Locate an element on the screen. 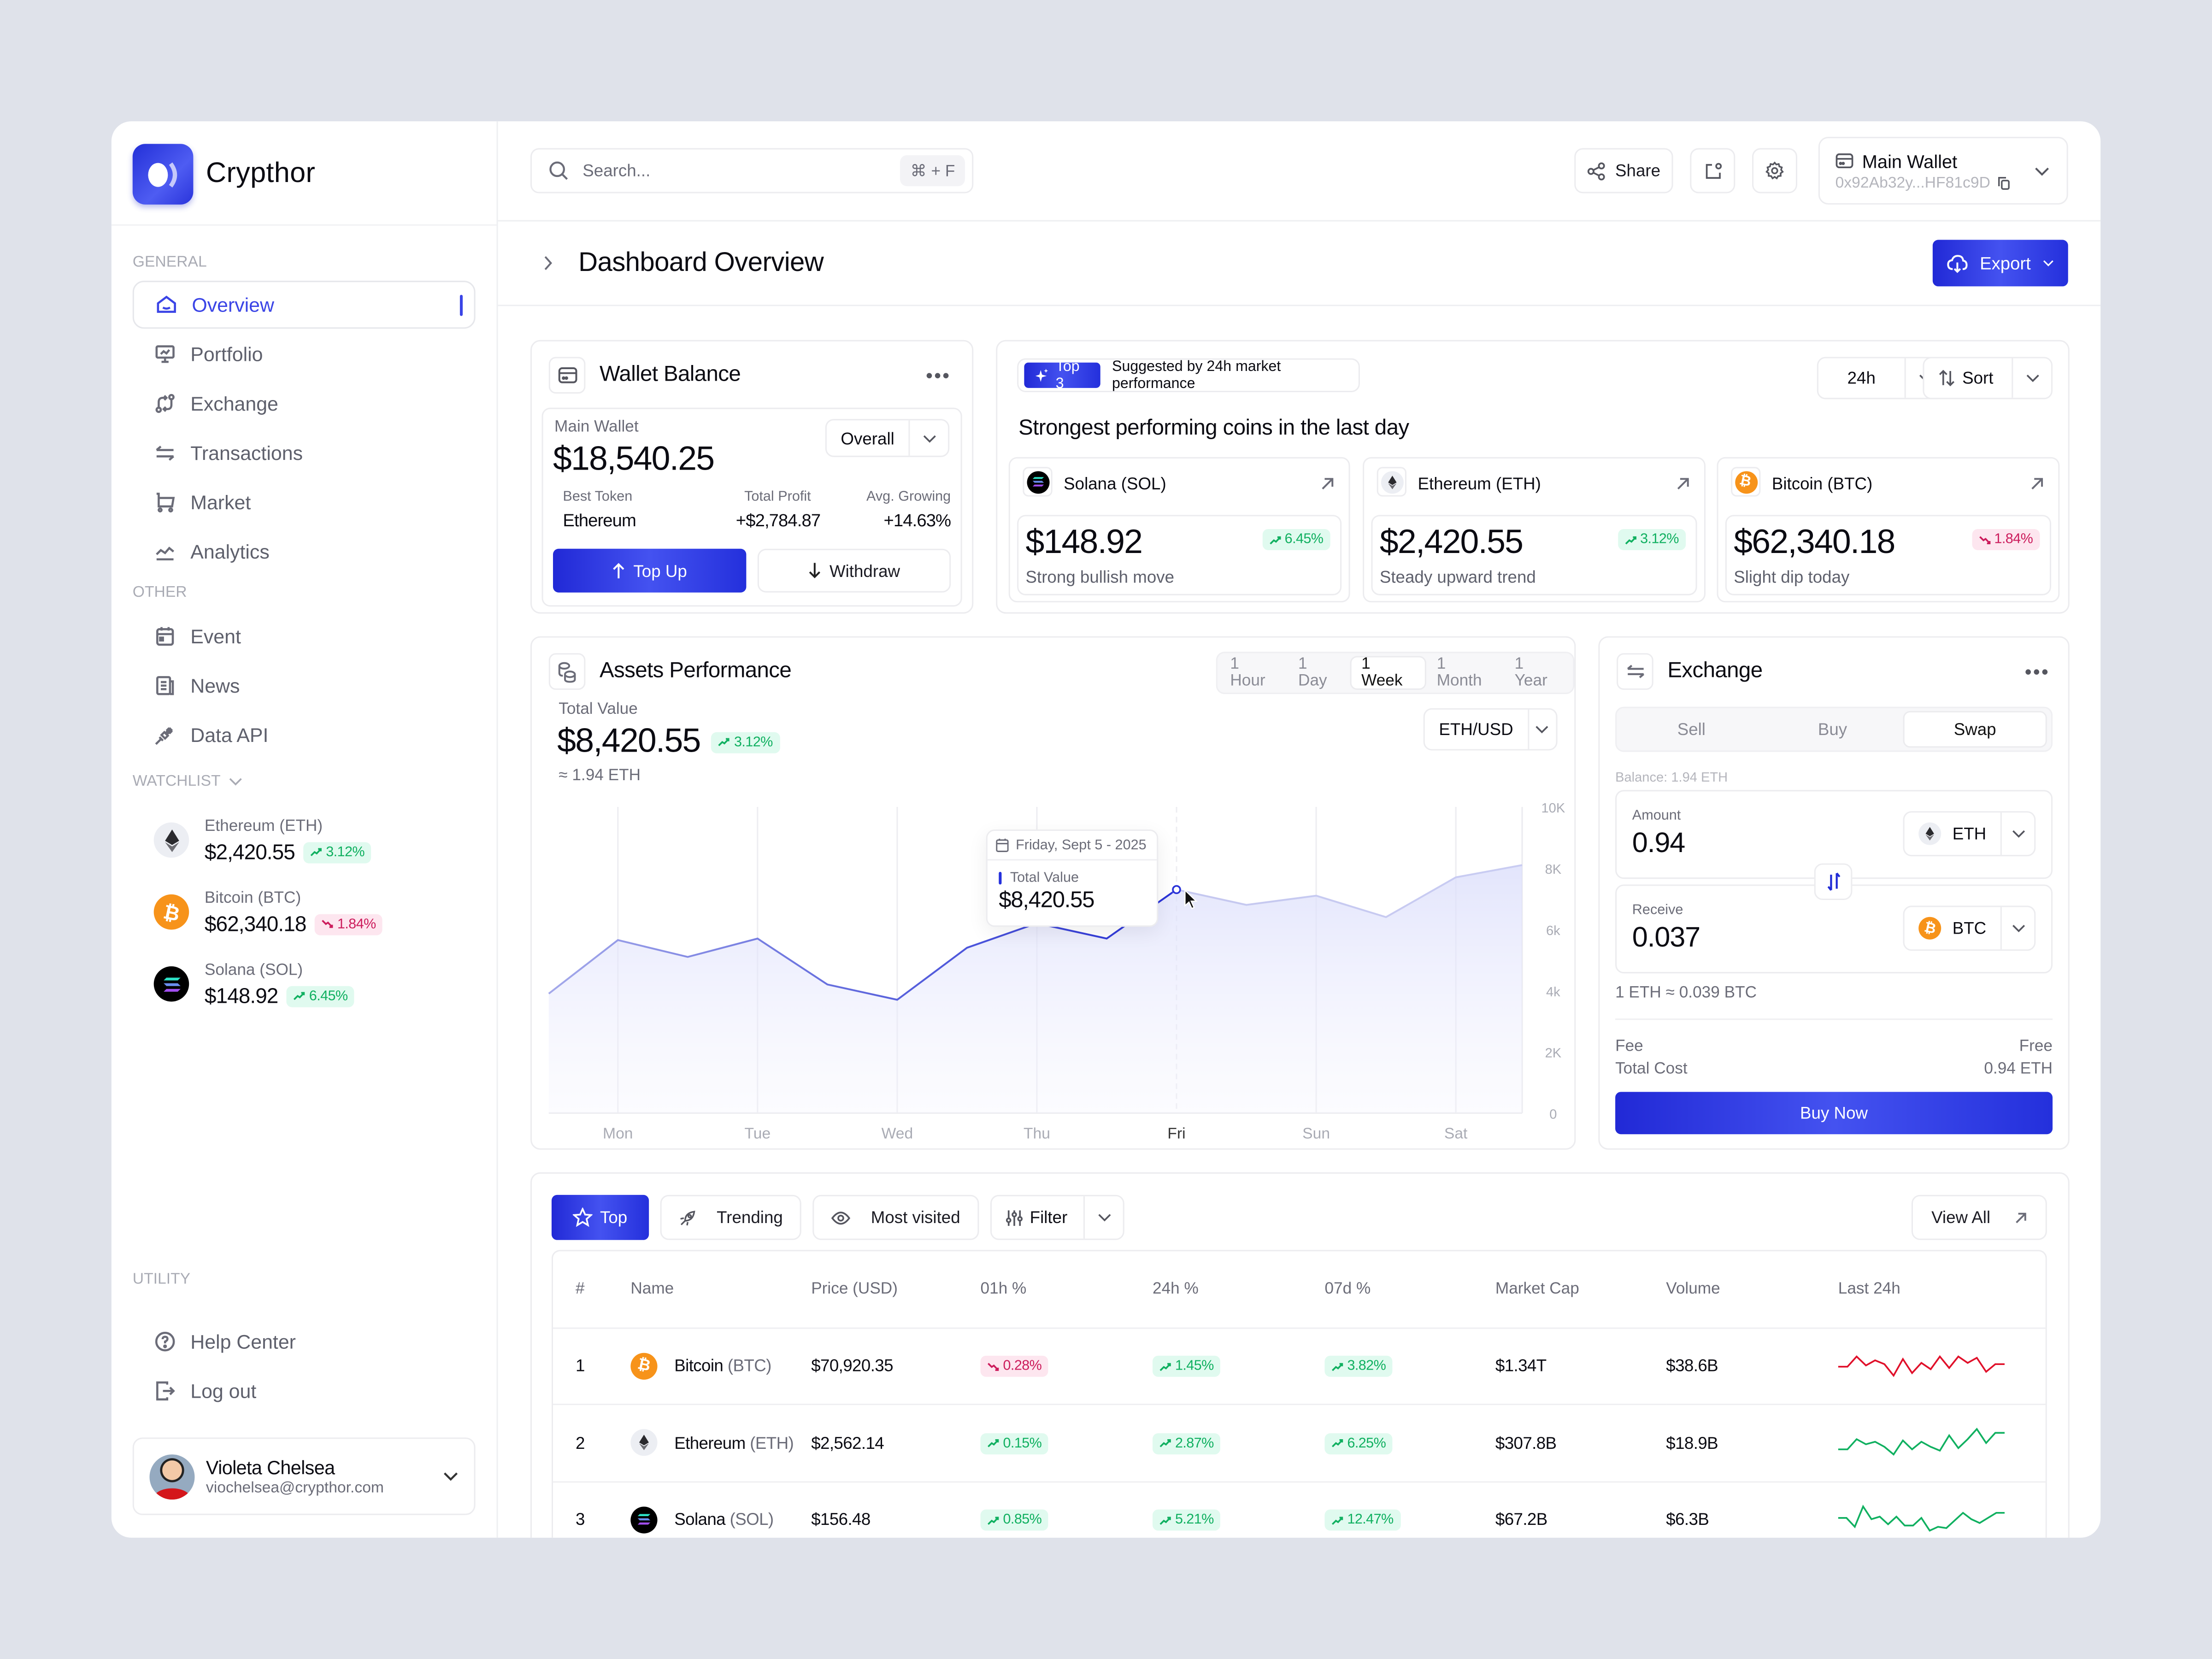  from-token-select: ETH is located at coordinates (1969, 834).